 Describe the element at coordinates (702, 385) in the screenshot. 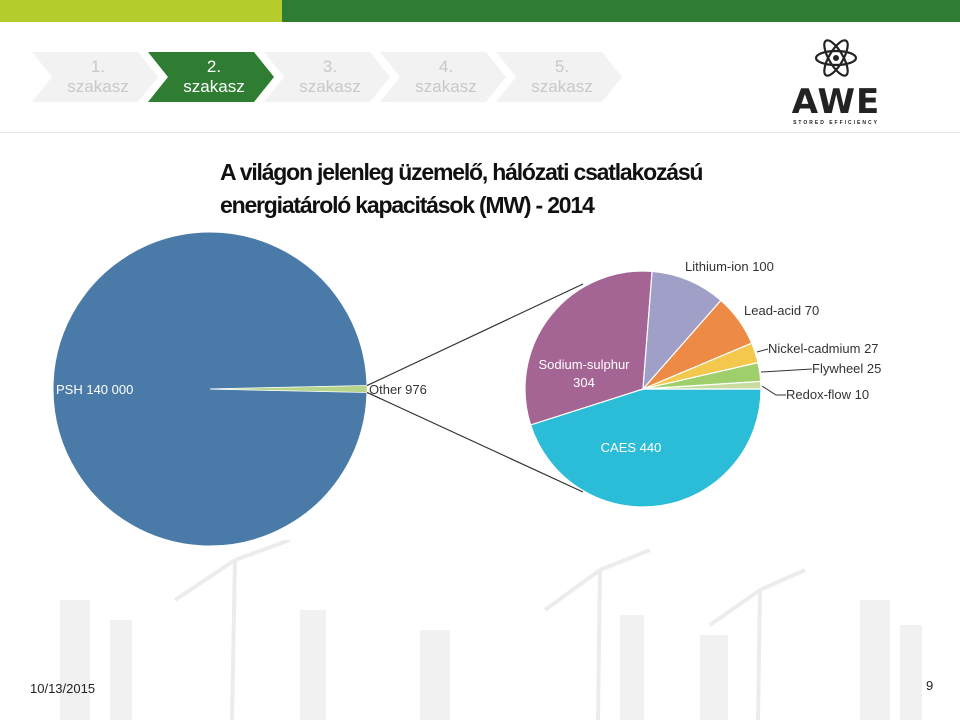

I see `pie-slice-redox-flow` at that location.